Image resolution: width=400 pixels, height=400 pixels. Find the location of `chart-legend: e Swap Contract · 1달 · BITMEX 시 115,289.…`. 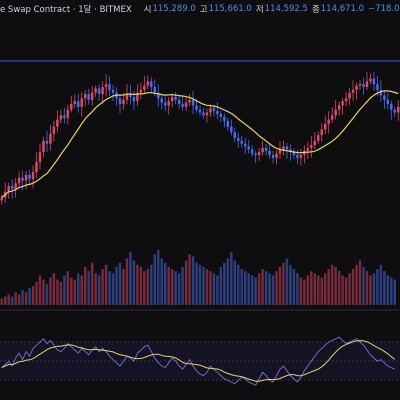

chart-legend: e Swap Contract · 1달 · BITMEX 시 115,289.… is located at coordinates (200, 9).